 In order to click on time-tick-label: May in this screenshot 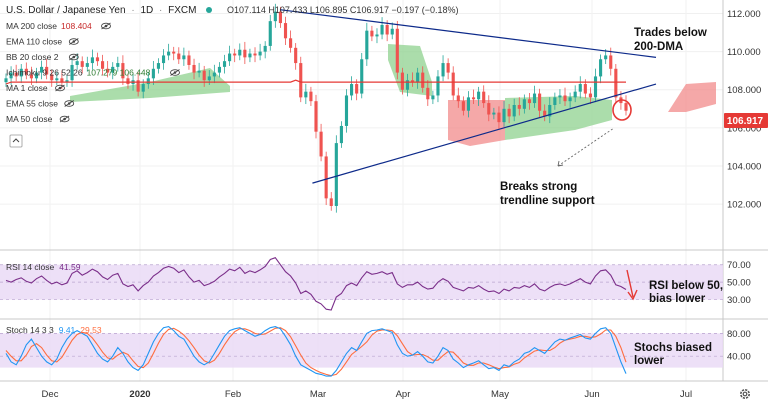, I will do `click(500, 394)`.